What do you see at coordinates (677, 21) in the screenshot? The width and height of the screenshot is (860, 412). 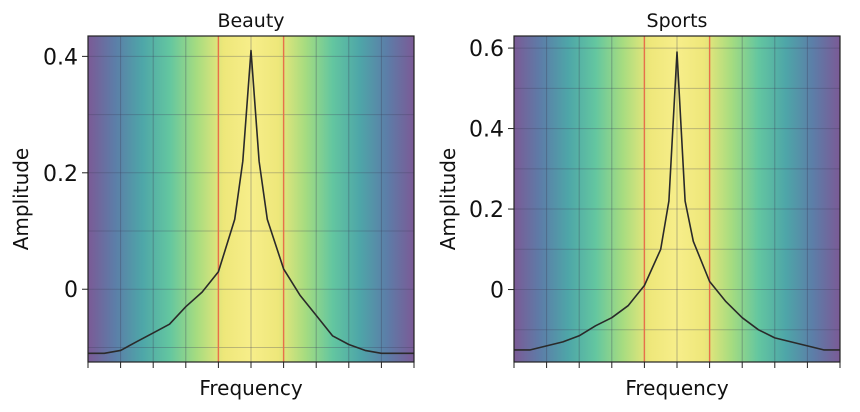 I see `chart-title: Sports` at bounding box center [677, 21].